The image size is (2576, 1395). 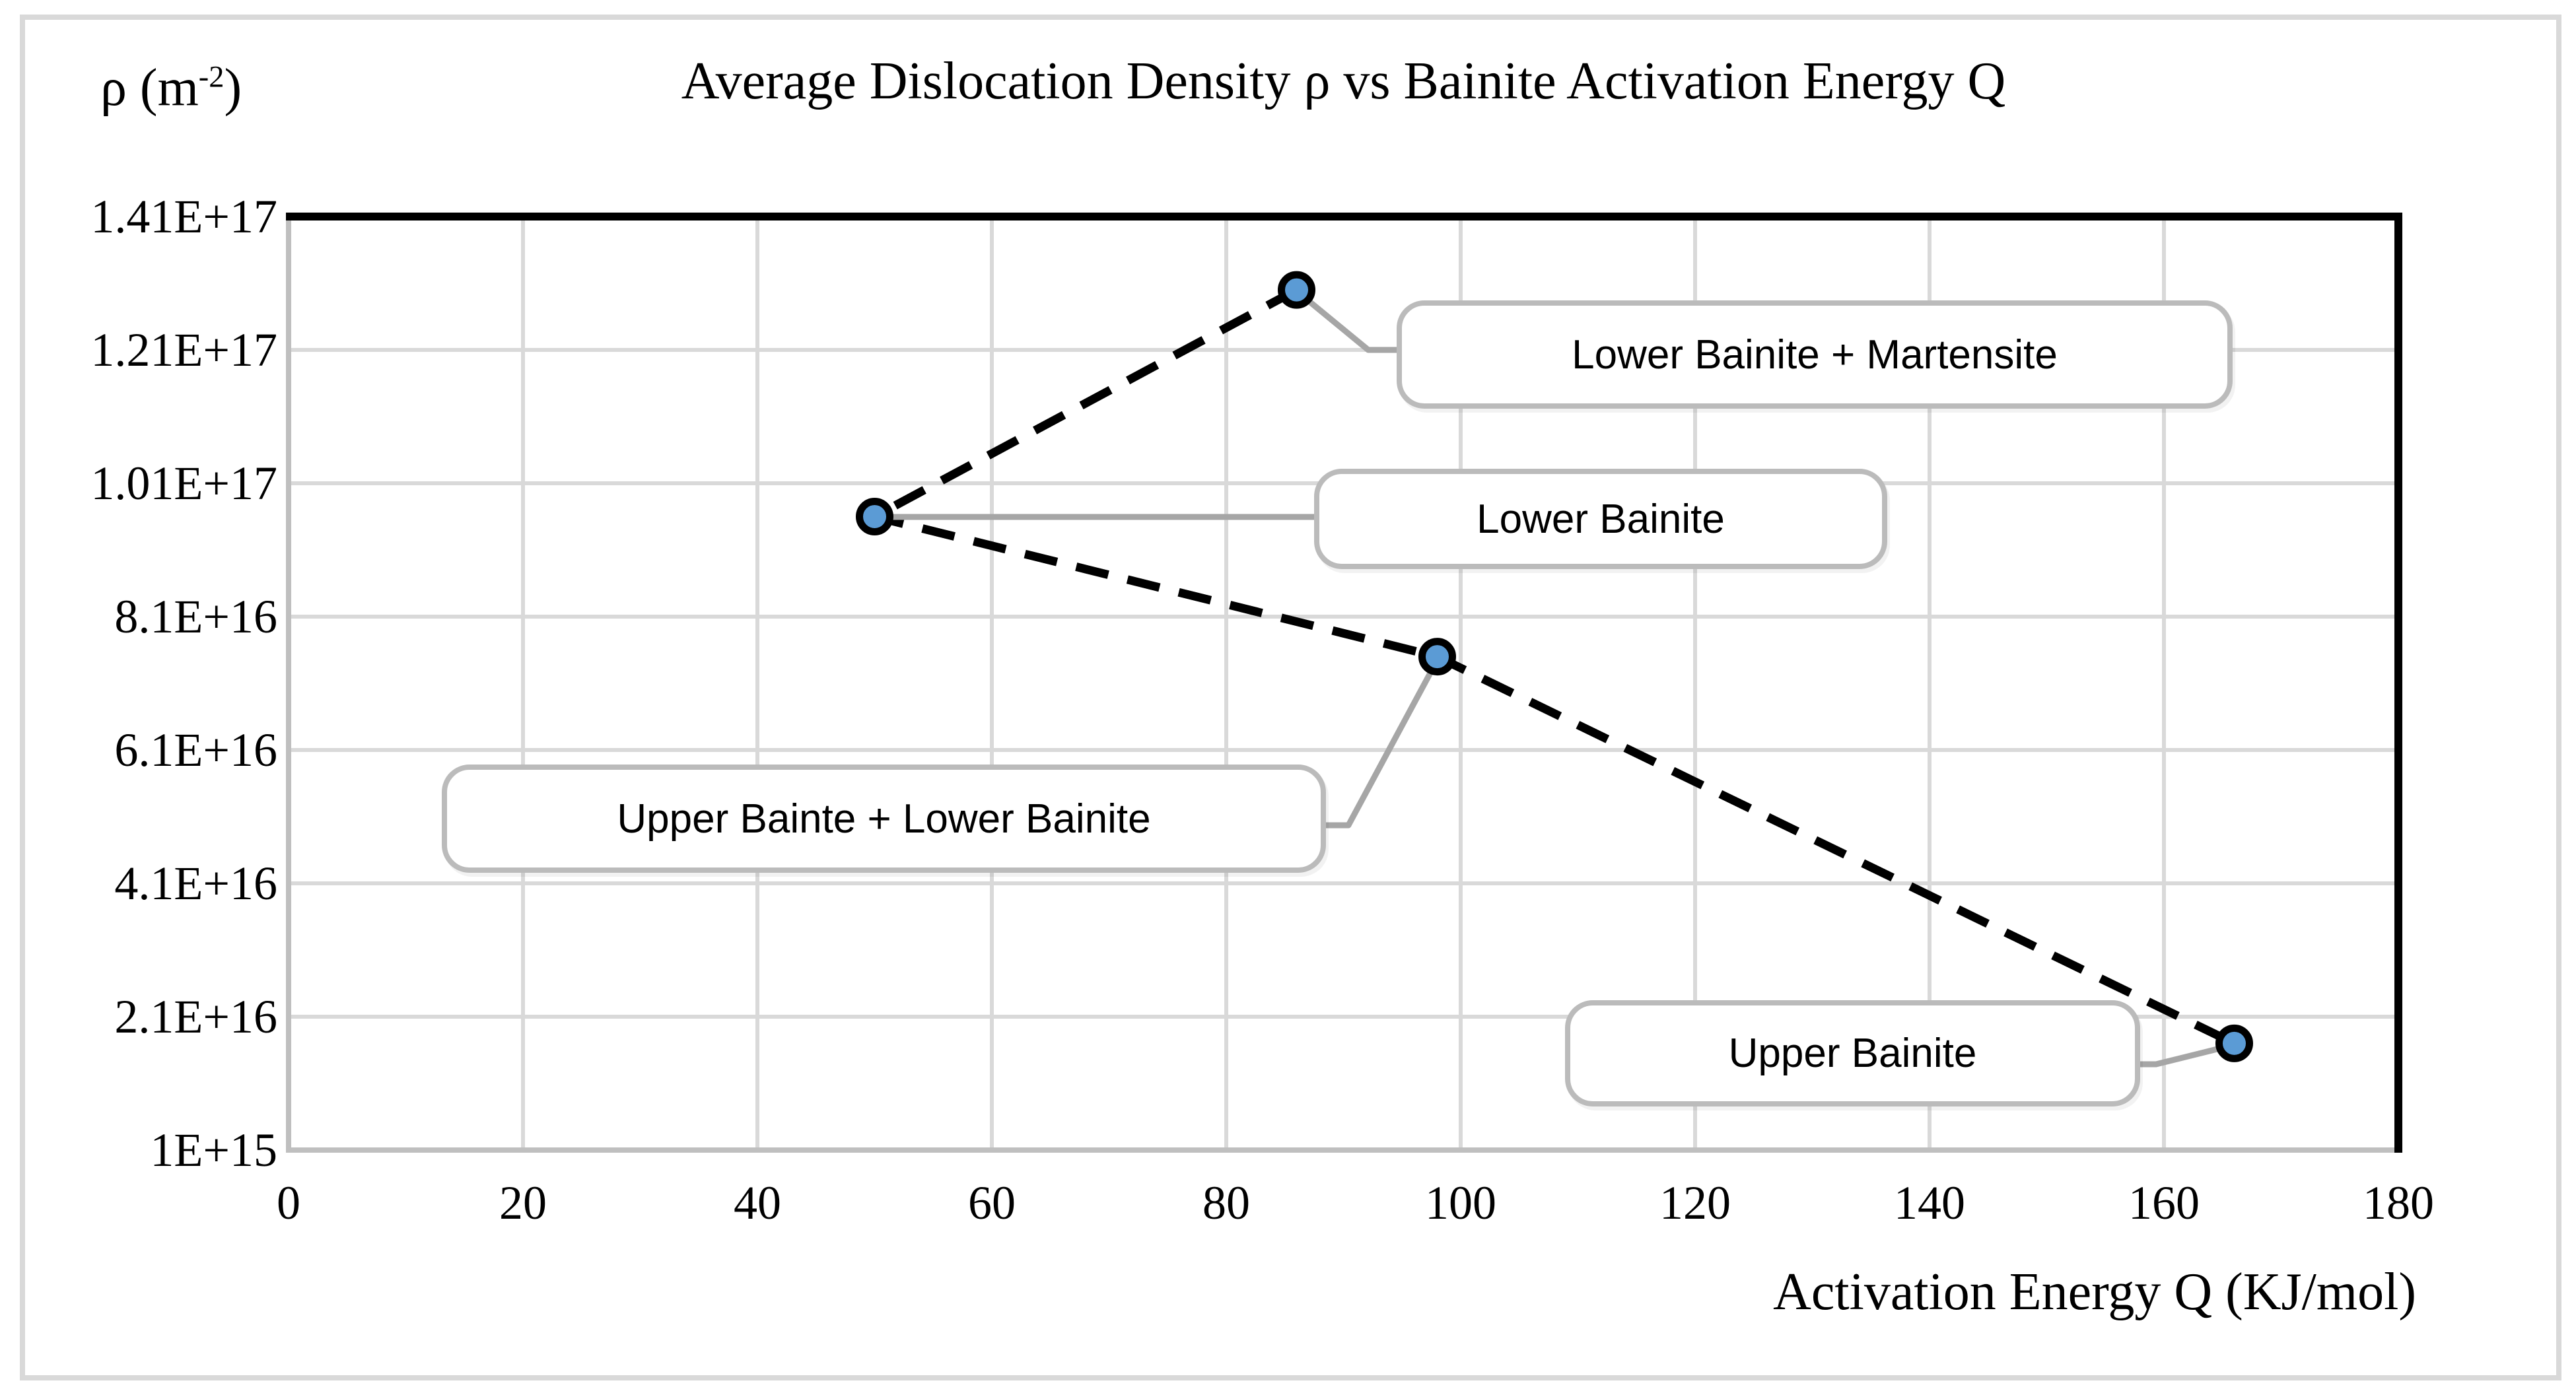 I want to click on y-axis-title-close: ), so click(x=233, y=88).